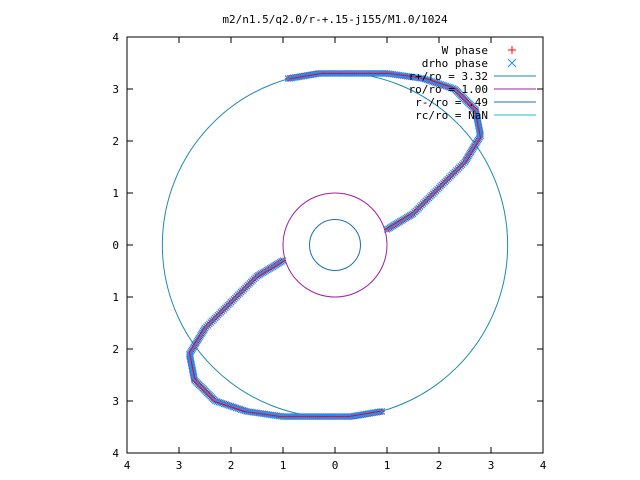 The image size is (640, 480). I want to click on y-tick-label: 0, so click(115, 245).